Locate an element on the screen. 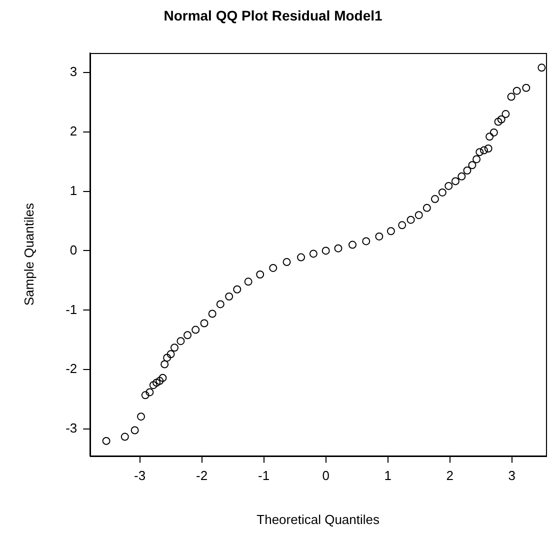  x-tick-label: 3 is located at coordinates (512, 476).